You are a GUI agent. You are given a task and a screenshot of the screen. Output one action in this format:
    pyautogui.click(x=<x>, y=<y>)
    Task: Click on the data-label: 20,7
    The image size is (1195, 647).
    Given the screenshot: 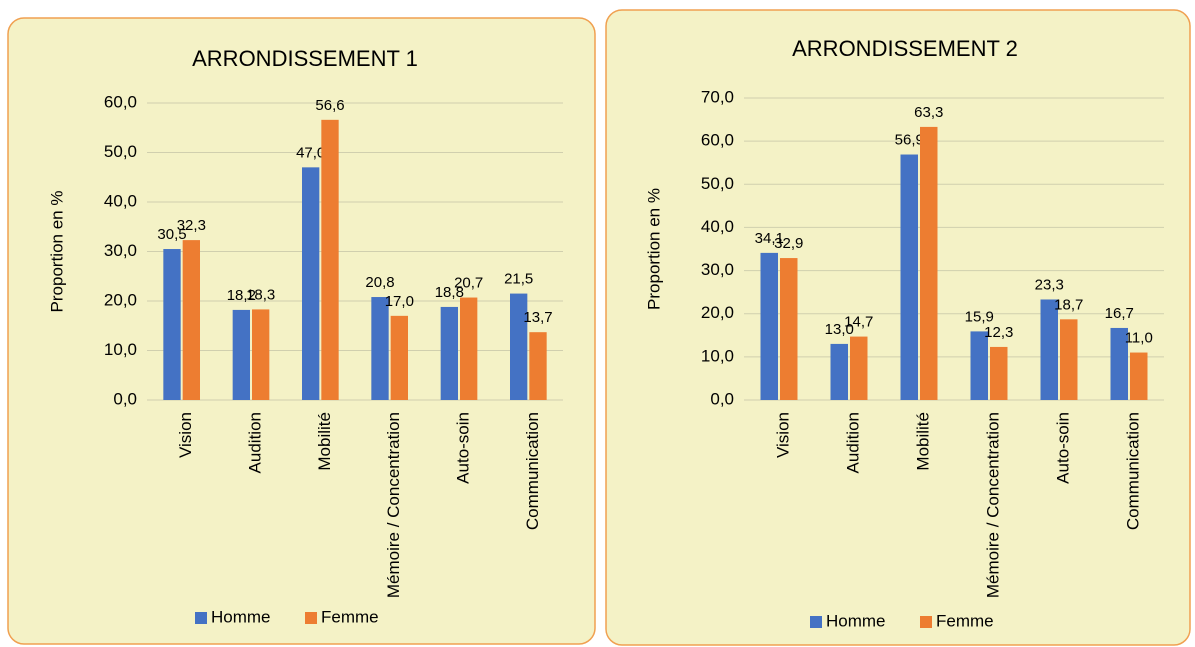 What is the action you would take?
    pyautogui.click(x=468, y=283)
    